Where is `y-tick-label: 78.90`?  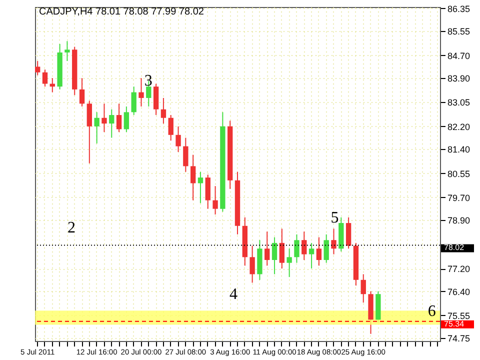 y-tick-label: 78.90 is located at coordinates (459, 221).